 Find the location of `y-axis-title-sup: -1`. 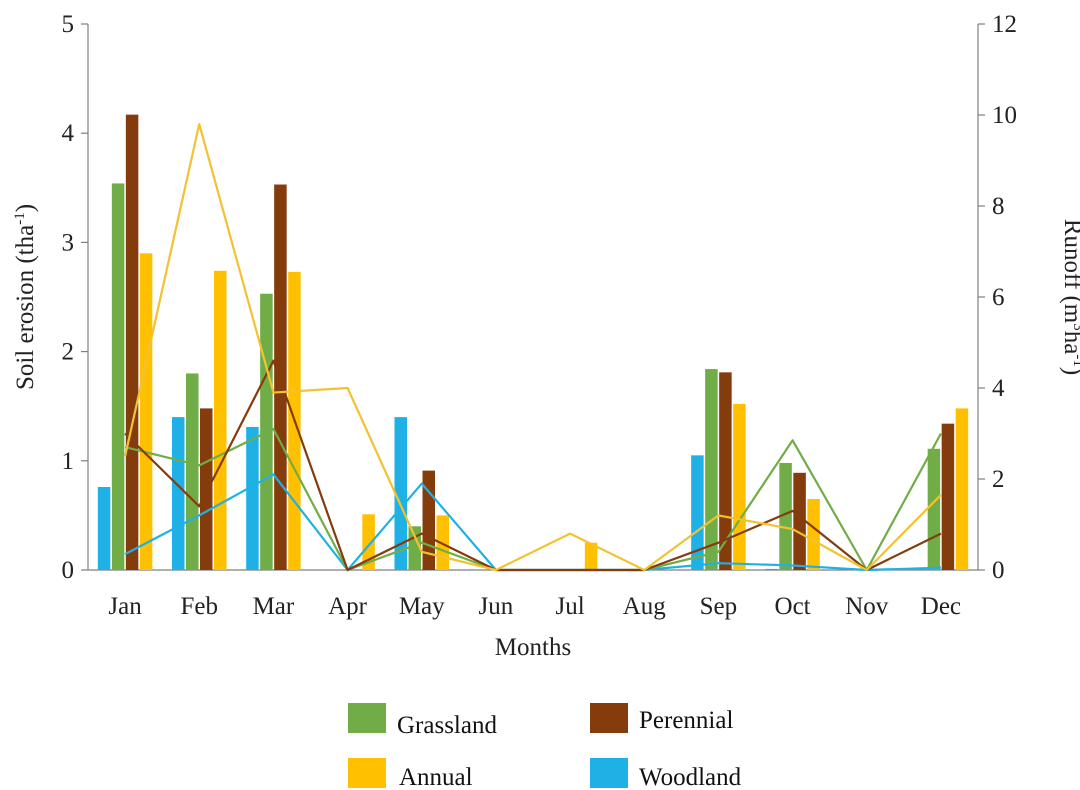

y-axis-title-sup: -1 is located at coordinates (20, 218).